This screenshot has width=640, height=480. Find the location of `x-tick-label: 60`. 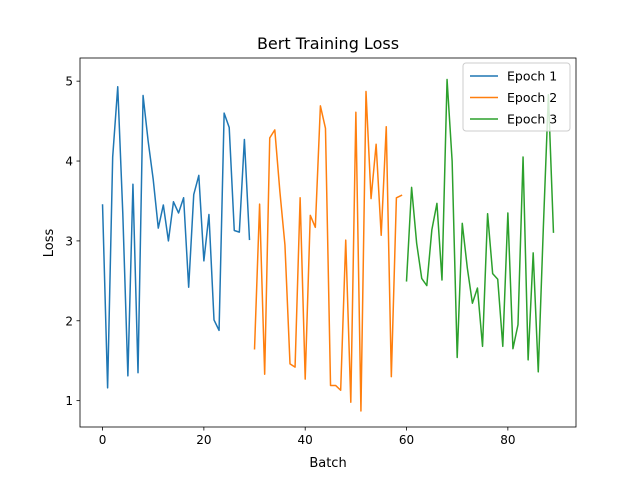

x-tick-label: 60 is located at coordinates (406, 440).